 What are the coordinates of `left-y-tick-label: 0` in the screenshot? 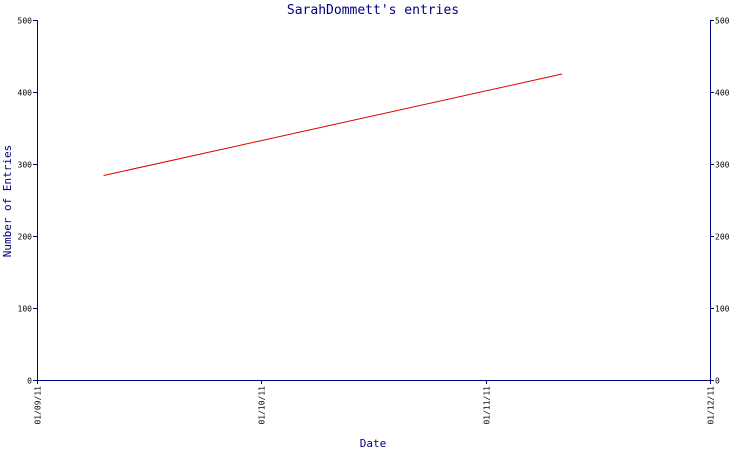 It's located at (29, 381).